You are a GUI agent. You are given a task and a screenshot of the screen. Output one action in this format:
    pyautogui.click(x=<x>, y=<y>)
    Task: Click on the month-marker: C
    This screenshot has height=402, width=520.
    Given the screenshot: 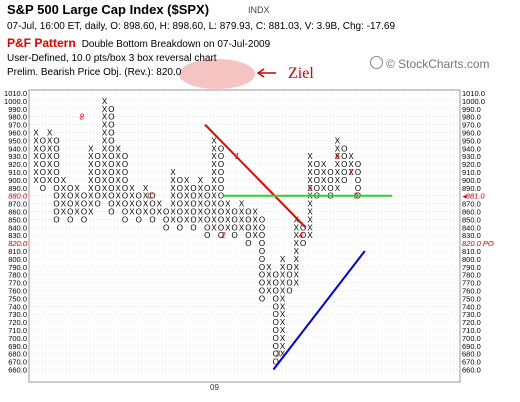 What is the action you would take?
    pyautogui.click(x=150, y=196)
    